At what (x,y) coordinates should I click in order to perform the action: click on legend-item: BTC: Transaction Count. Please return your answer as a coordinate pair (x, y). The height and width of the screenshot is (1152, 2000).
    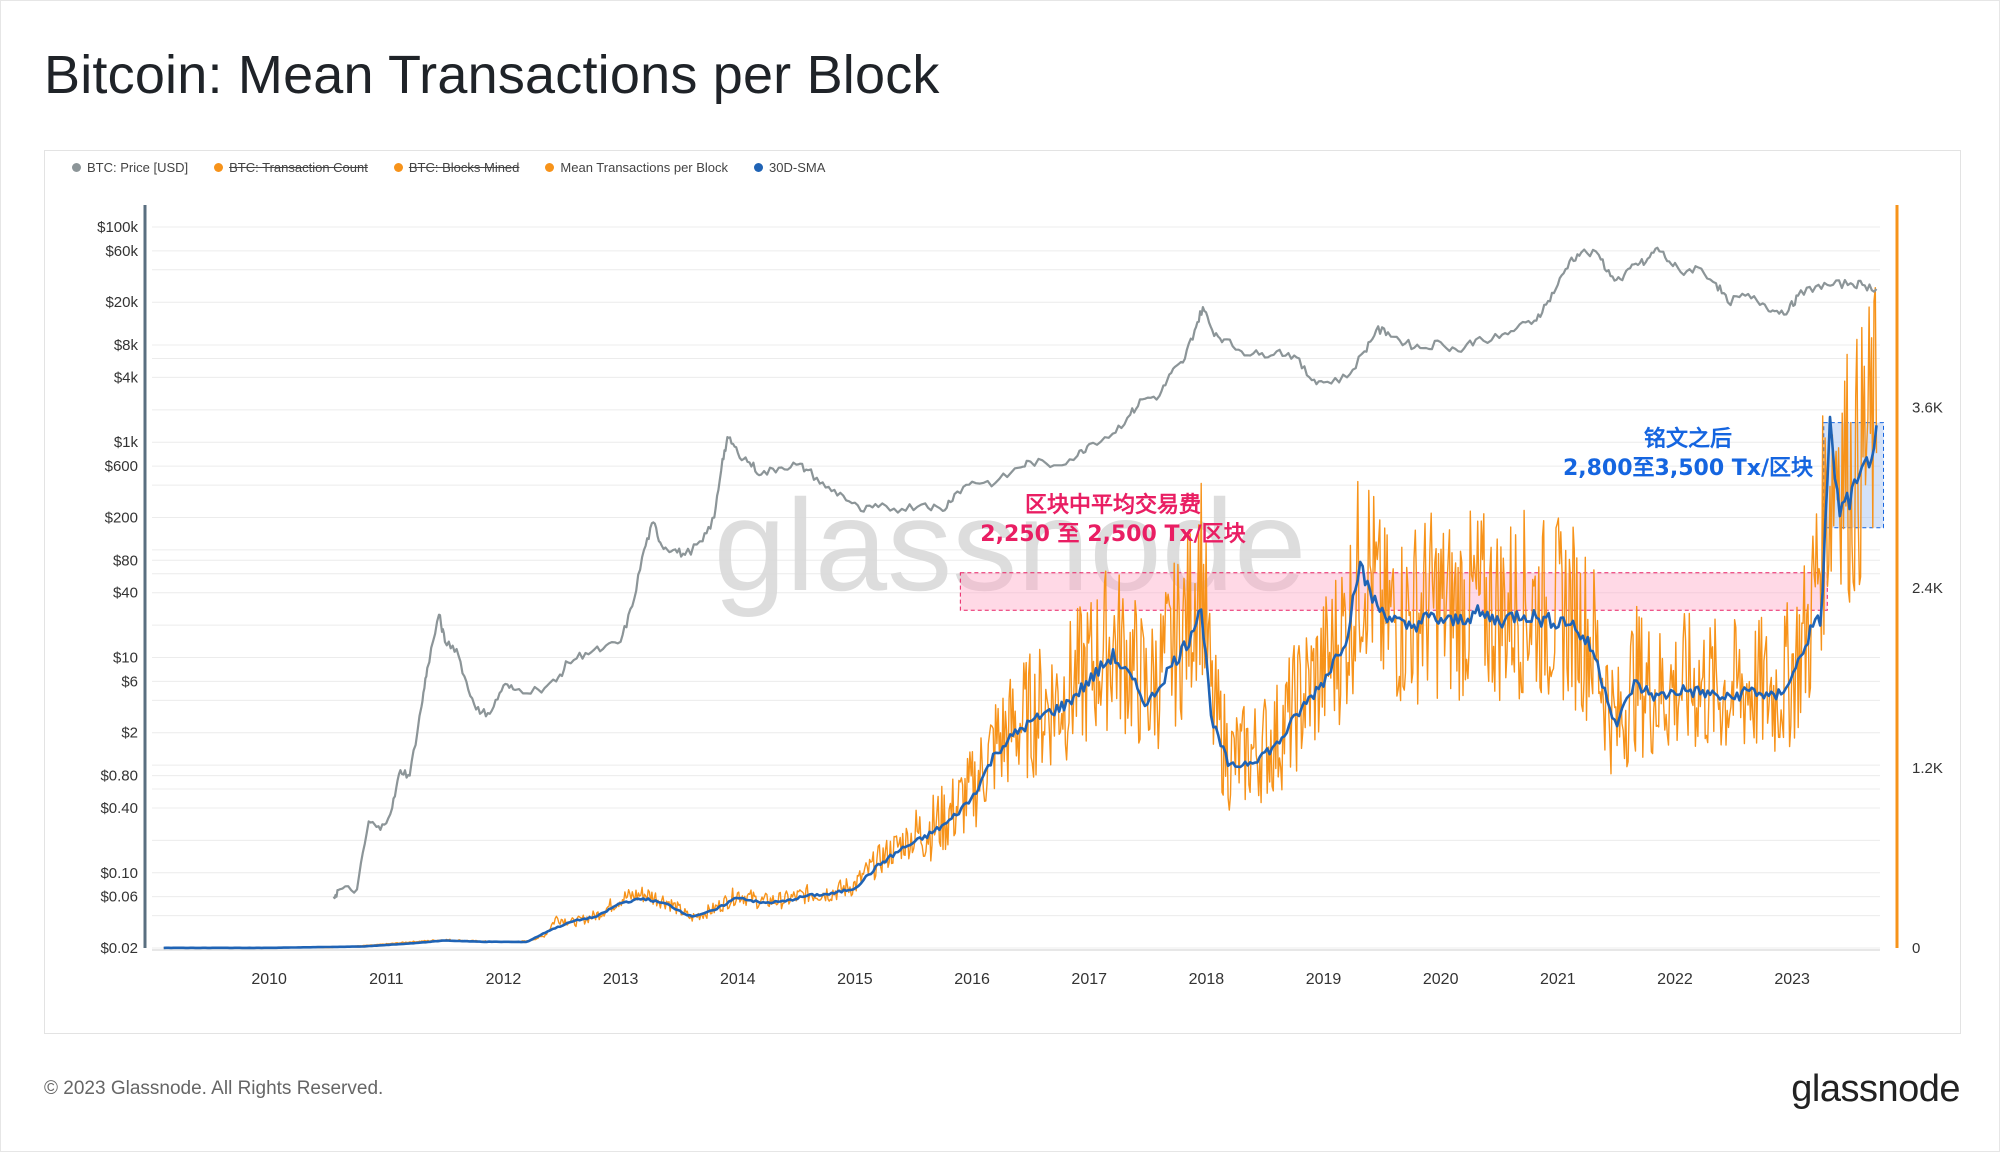
    Looking at the image, I should click on (291, 167).